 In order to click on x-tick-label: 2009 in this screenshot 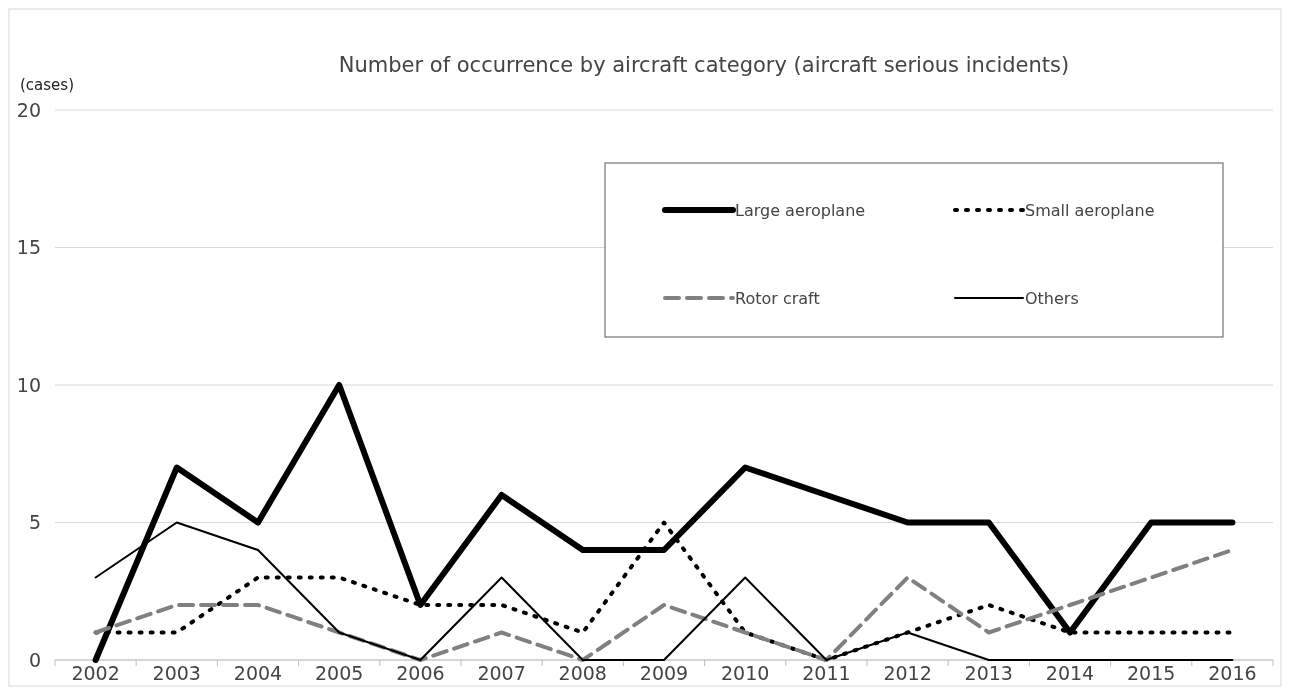, I will do `click(664, 673)`.